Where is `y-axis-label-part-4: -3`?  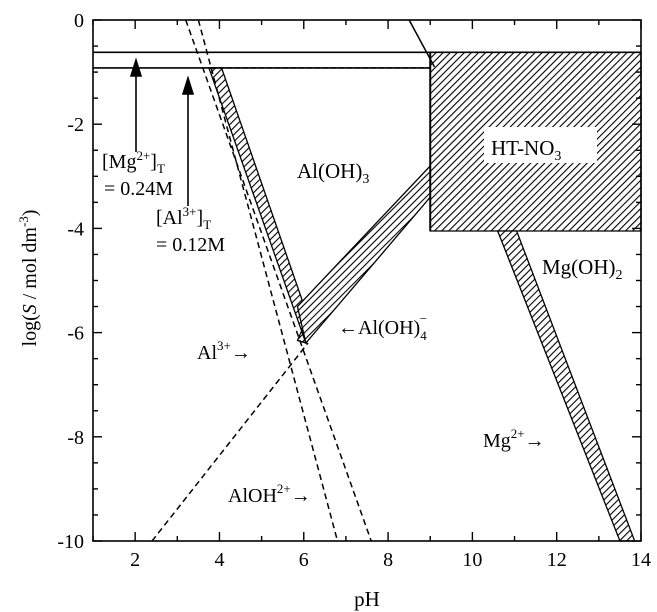
y-axis-label-part-4: -3 is located at coordinates (23, 221).